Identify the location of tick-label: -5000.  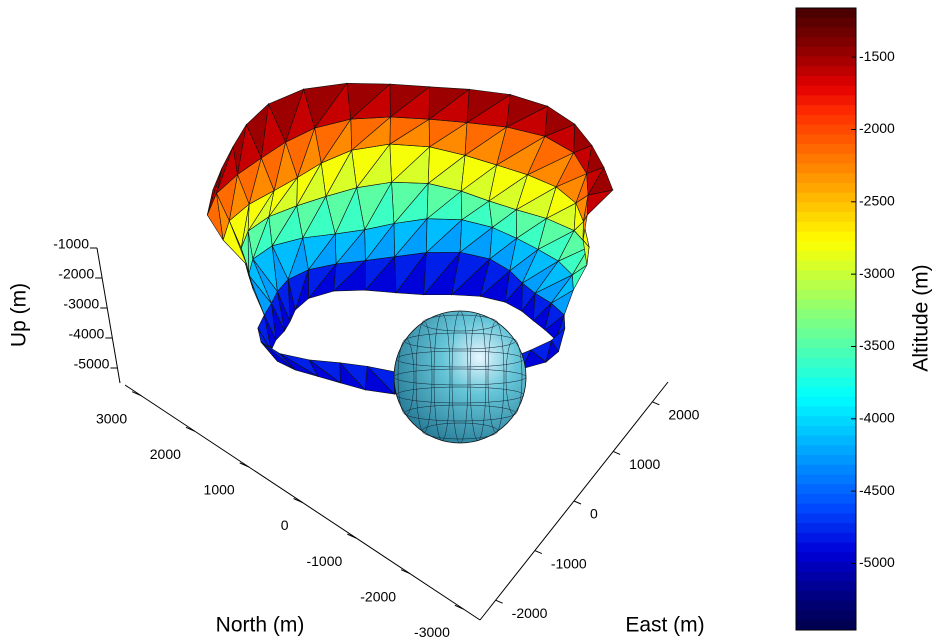
(92, 364).